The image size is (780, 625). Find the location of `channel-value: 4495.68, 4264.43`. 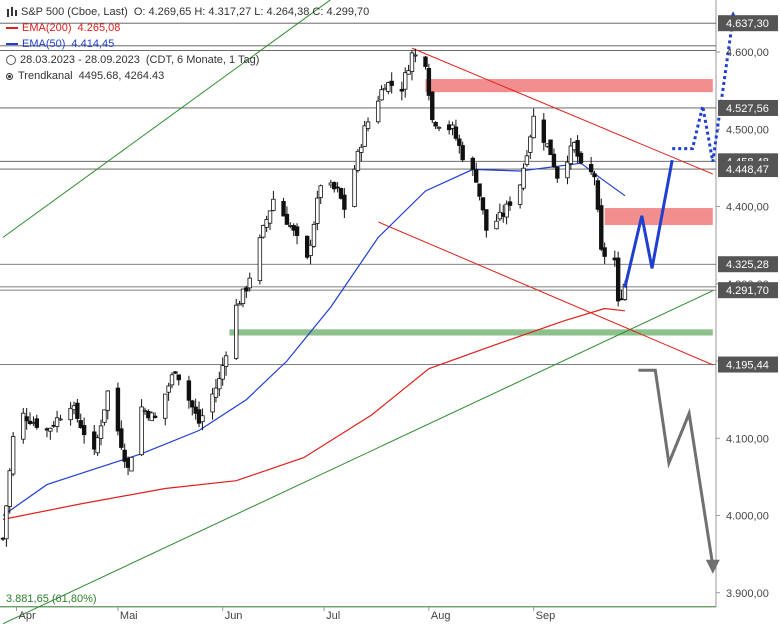

channel-value: 4495.68, 4264.43 is located at coordinates (121, 76).